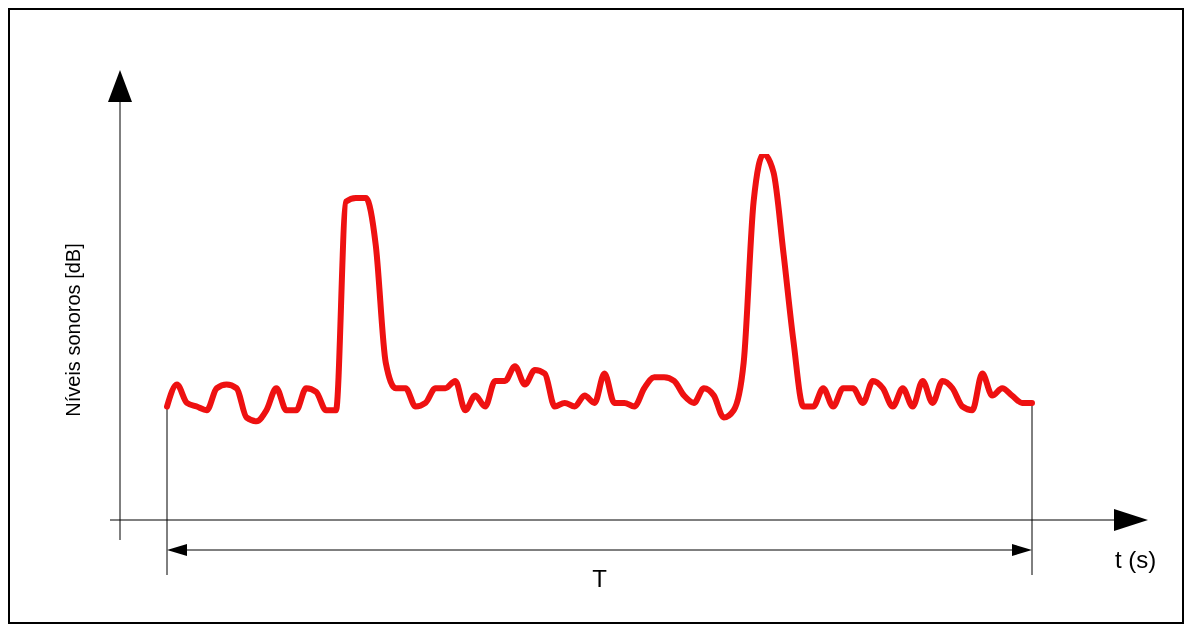  What do you see at coordinates (73, 330) in the screenshot?
I see `y-axis-title: Níveis sonoros [dB]` at bounding box center [73, 330].